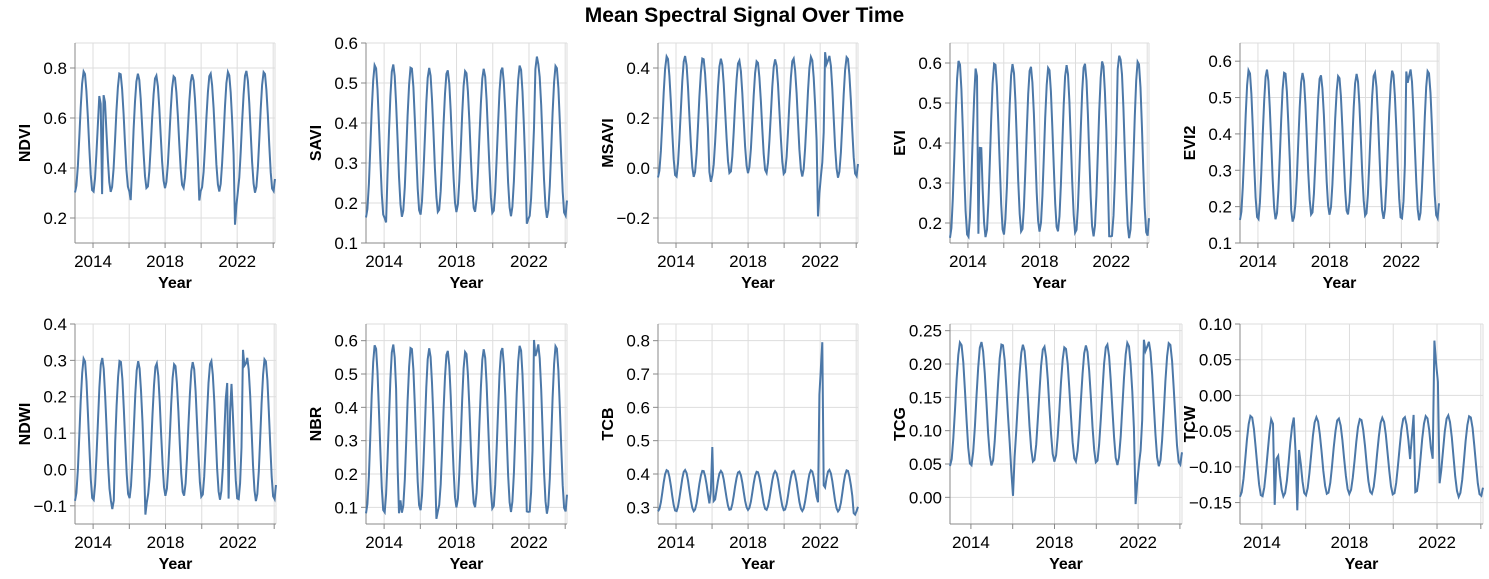  I want to click on y-tick-label: 0.15, so click(925, 397).